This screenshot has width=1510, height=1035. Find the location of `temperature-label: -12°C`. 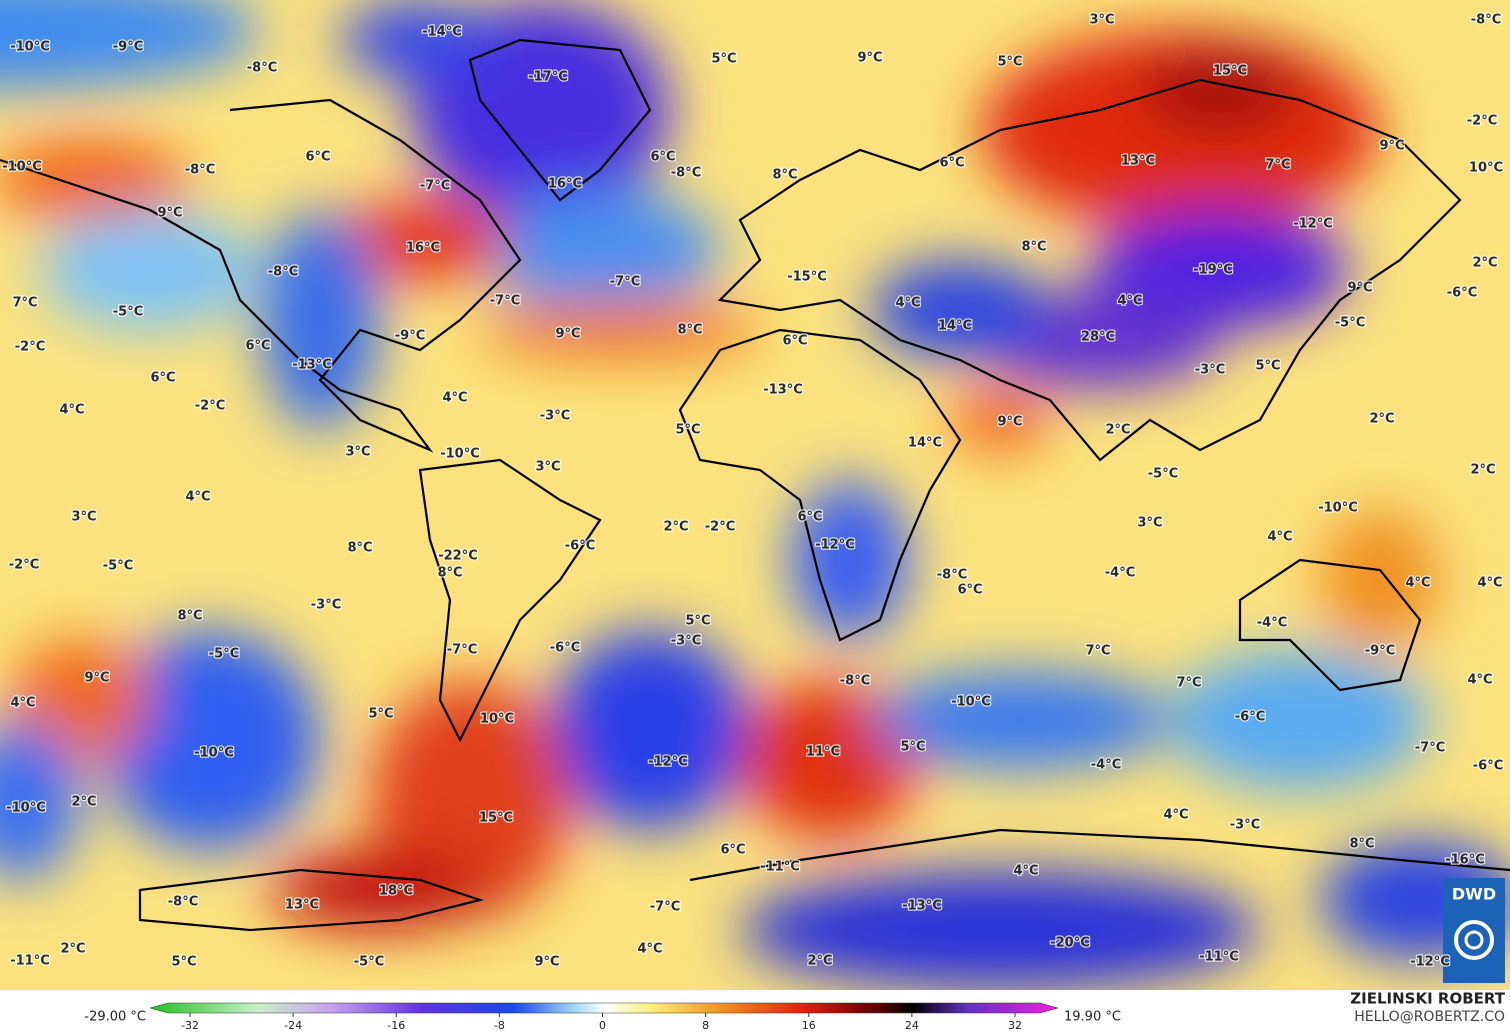

temperature-label: -12°C is located at coordinates (668, 762).